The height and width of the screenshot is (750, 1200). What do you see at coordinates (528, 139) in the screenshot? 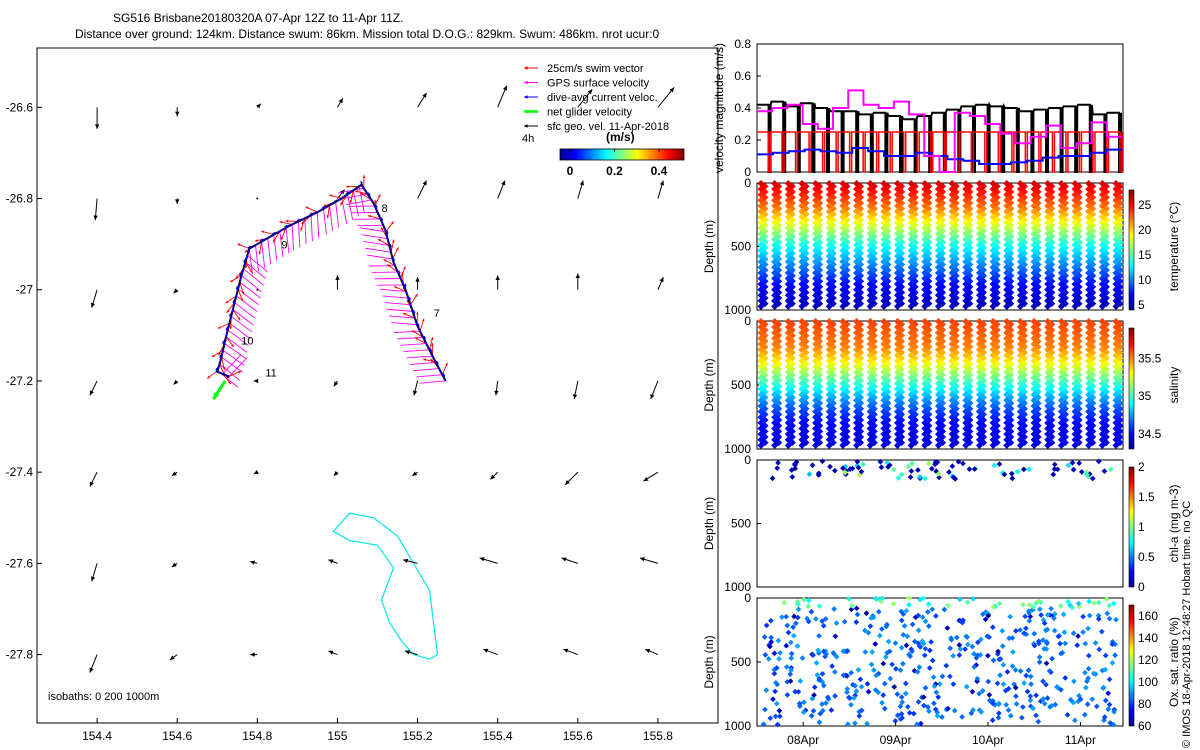
I see `legend-interval-label: 4h` at bounding box center [528, 139].